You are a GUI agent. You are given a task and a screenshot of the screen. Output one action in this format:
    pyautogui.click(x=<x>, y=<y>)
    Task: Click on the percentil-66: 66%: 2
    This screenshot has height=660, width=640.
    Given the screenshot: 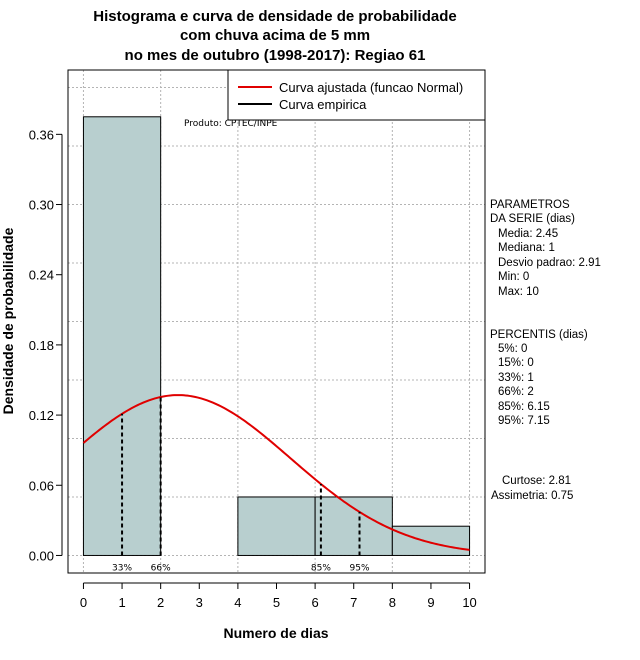 What is the action you would take?
    pyautogui.click(x=516, y=392)
    